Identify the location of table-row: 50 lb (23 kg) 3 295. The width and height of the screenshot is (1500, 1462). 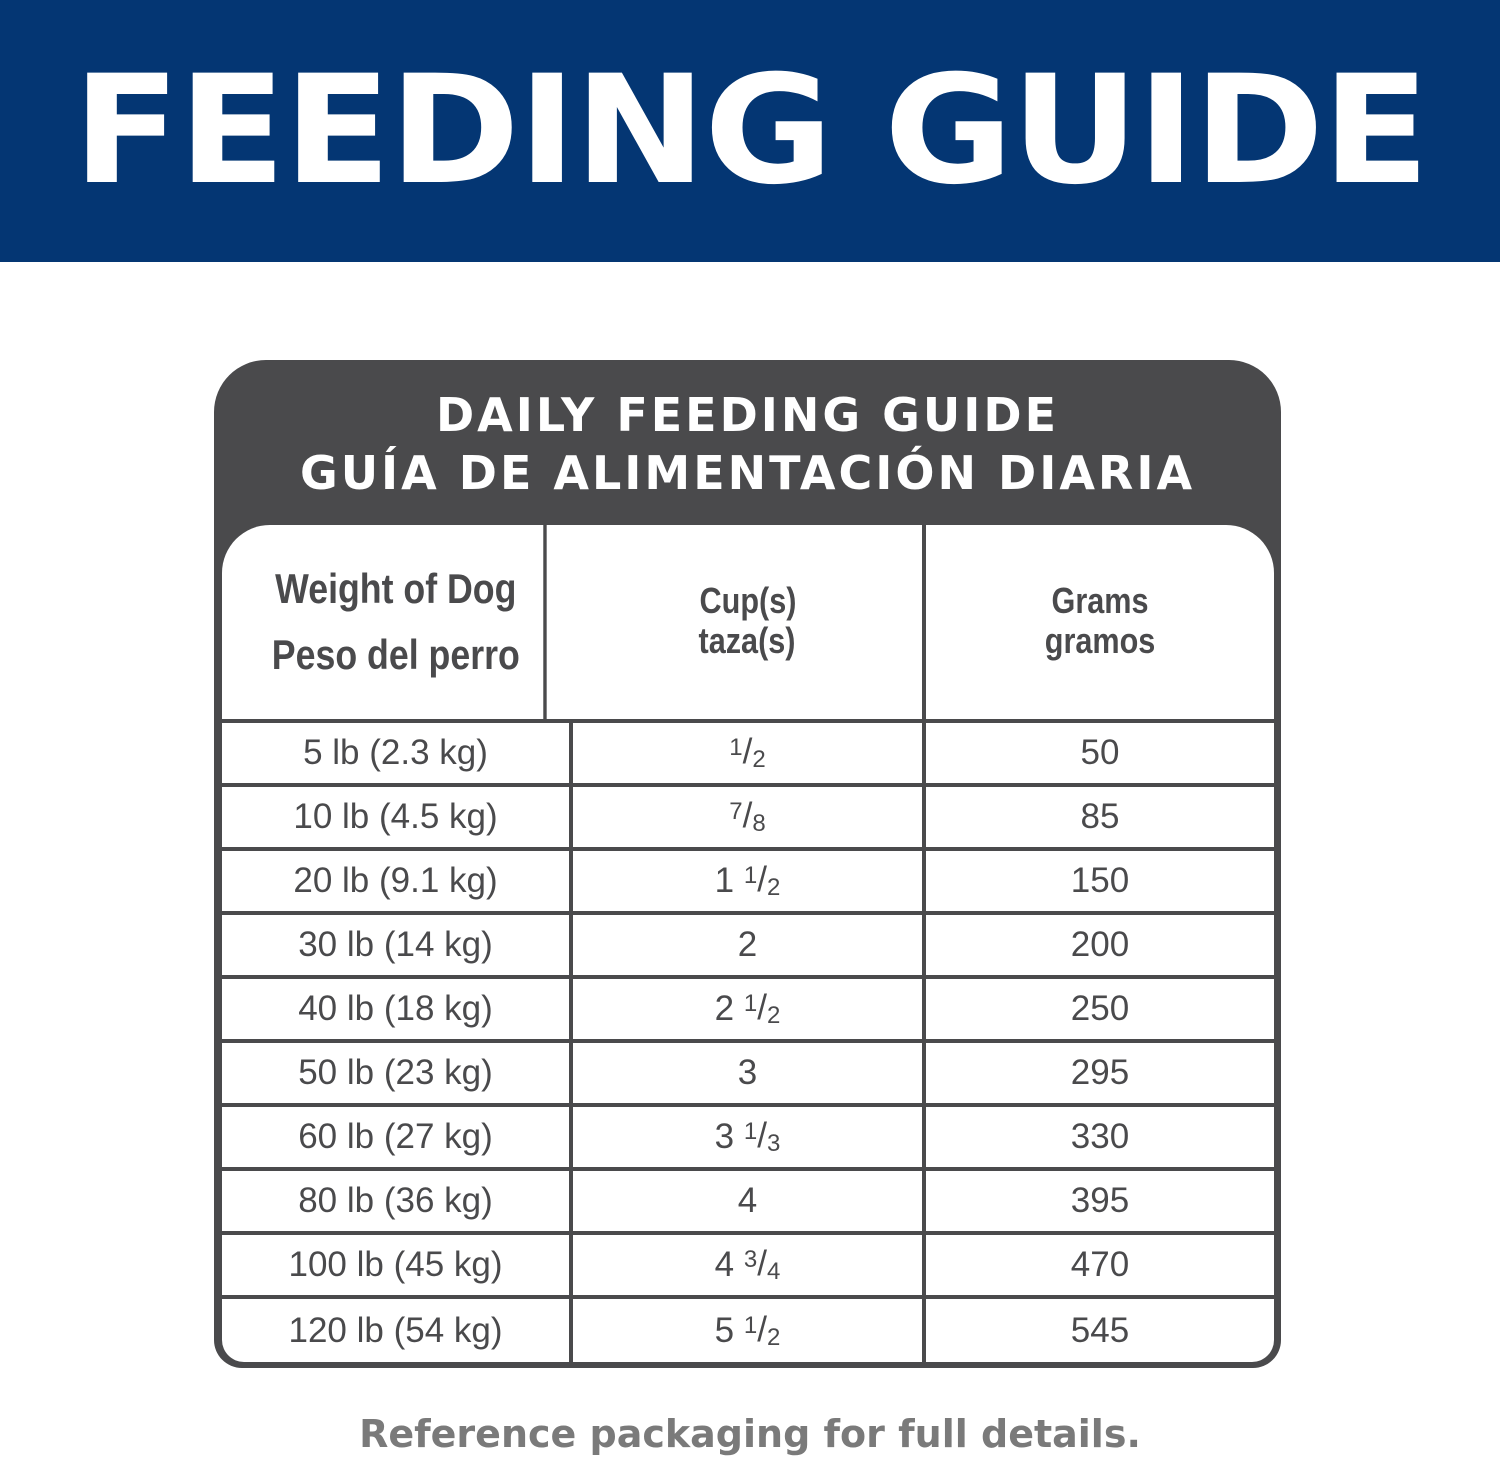
(748, 1075).